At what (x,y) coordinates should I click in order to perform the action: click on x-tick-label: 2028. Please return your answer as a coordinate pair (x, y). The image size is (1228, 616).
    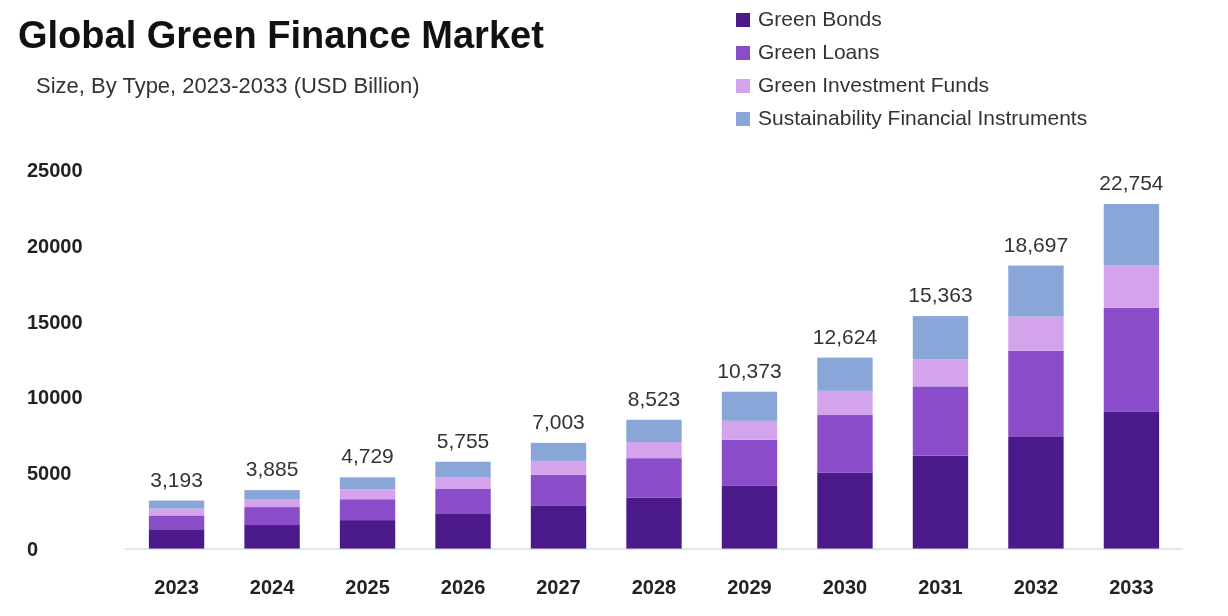
    Looking at the image, I should click on (654, 587).